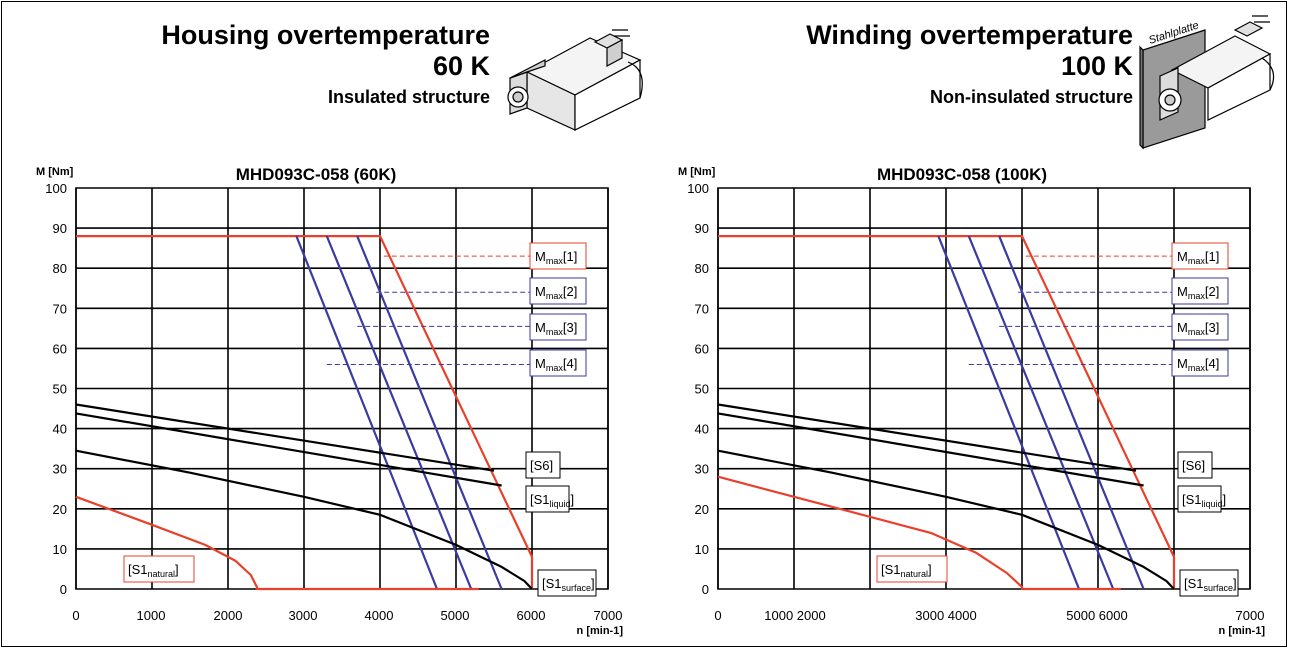 Image resolution: width=1289 pixels, height=648 pixels. I want to click on x-tick-label: 5000, so click(455, 615).